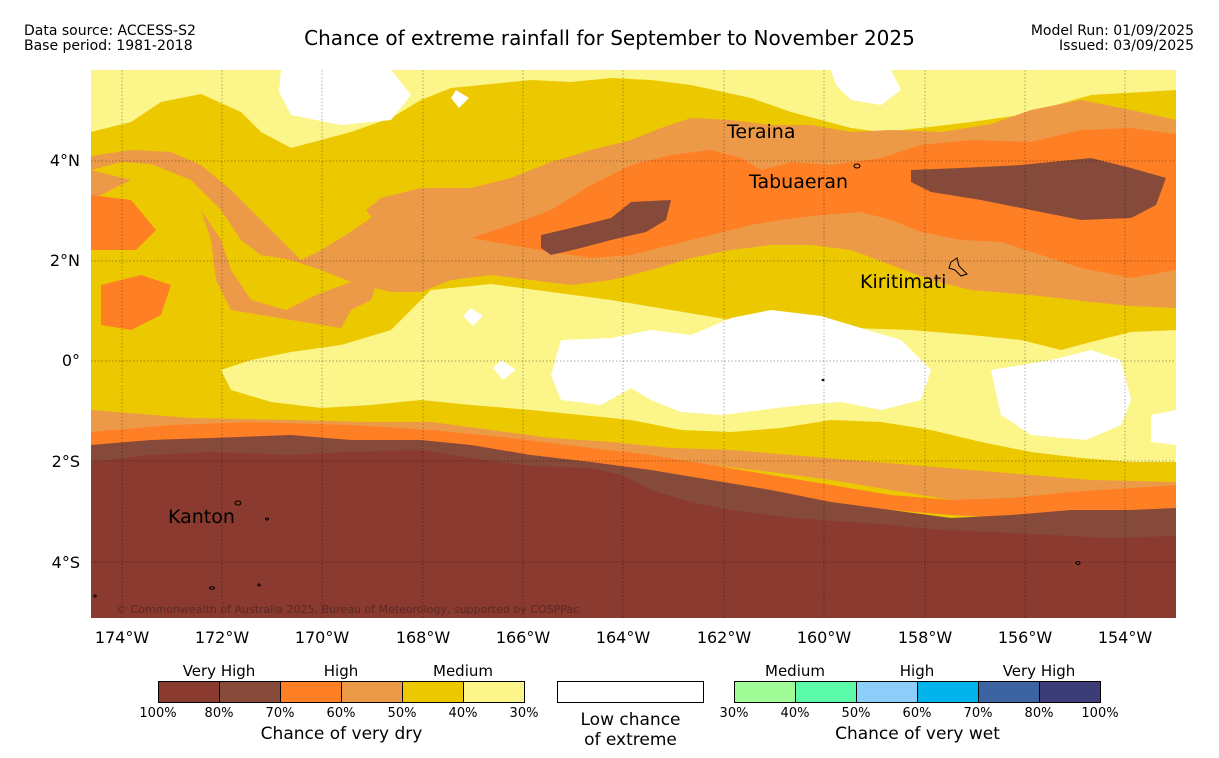 This screenshot has width=1219, height=758. Describe the element at coordinates (925, 637) in the screenshot. I see `lon-label-158w: 158°W` at that location.